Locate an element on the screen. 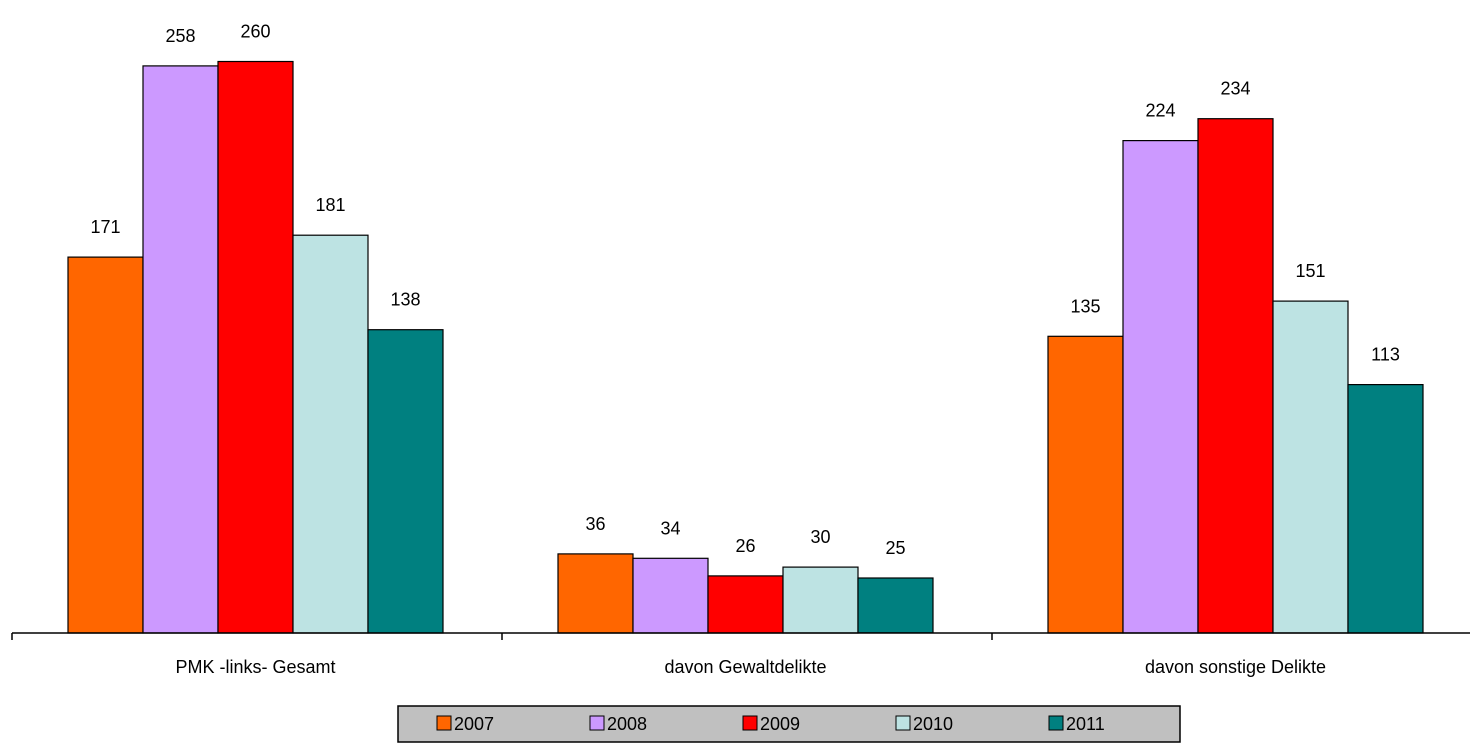  bar-davon-sonstige-delikte-2010 is located at coordinates (1310, 467).